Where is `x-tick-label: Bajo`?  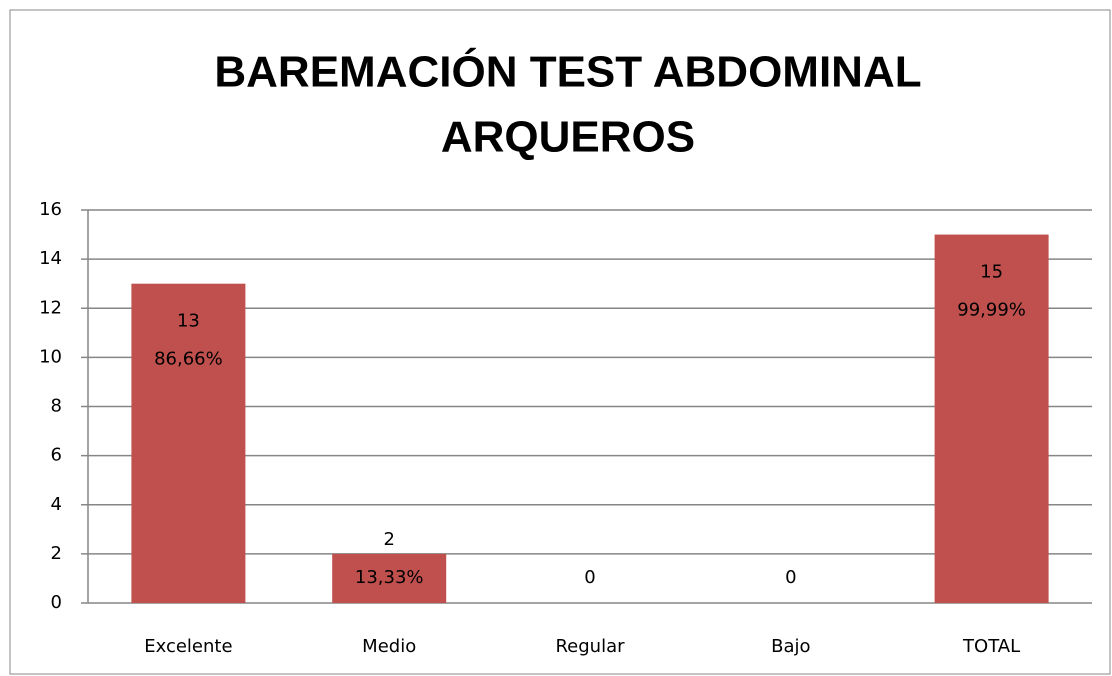 x-tick-label: Bajo is located at coordinates (790, 646).